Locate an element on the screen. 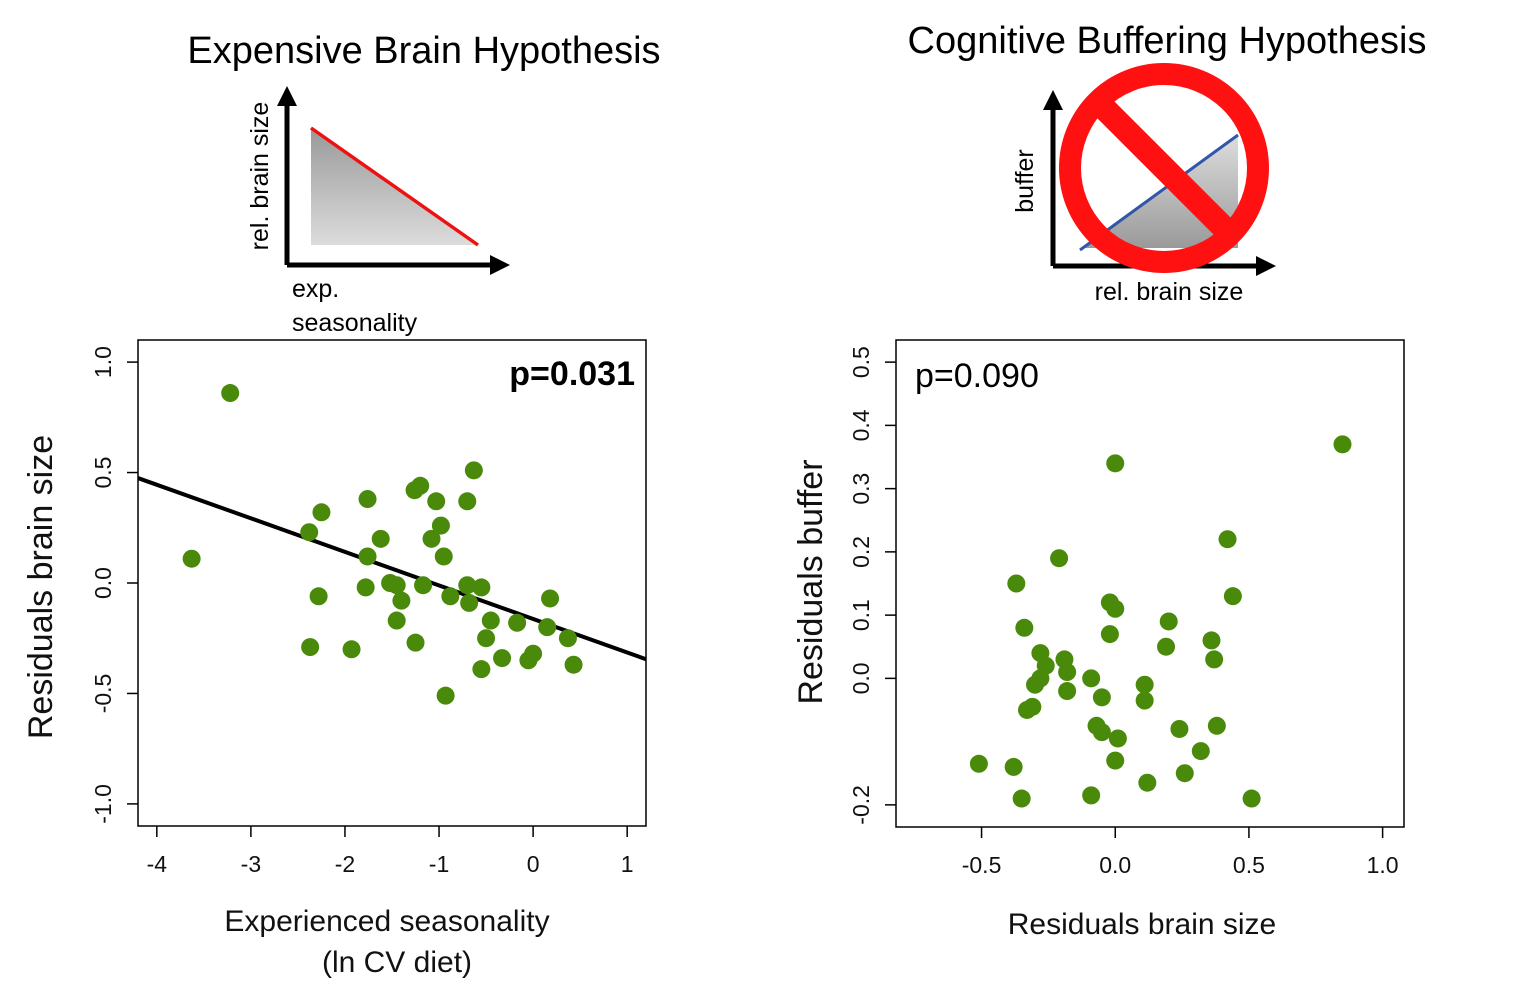 This screenshot has height=981, width=1531. left-xtick-label: -4 is located at coordinates (157, 864).